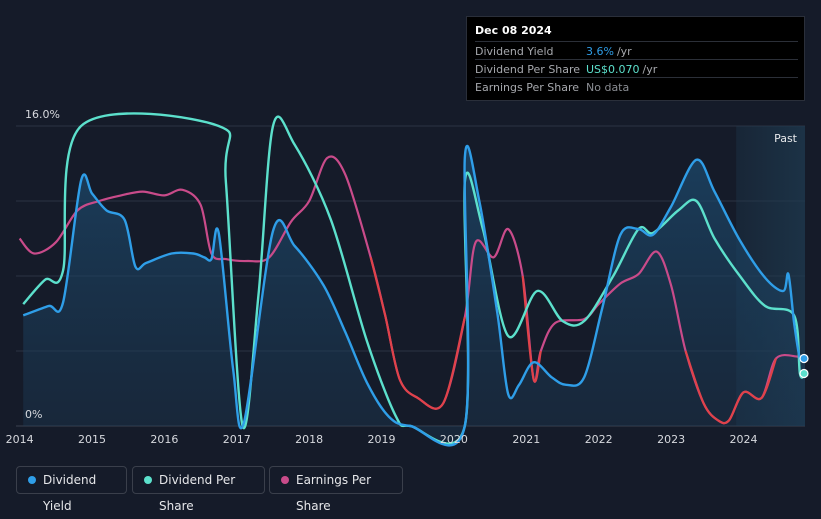  I want to click on tooltip-value: 3.6%/yr, so click(609, 51).